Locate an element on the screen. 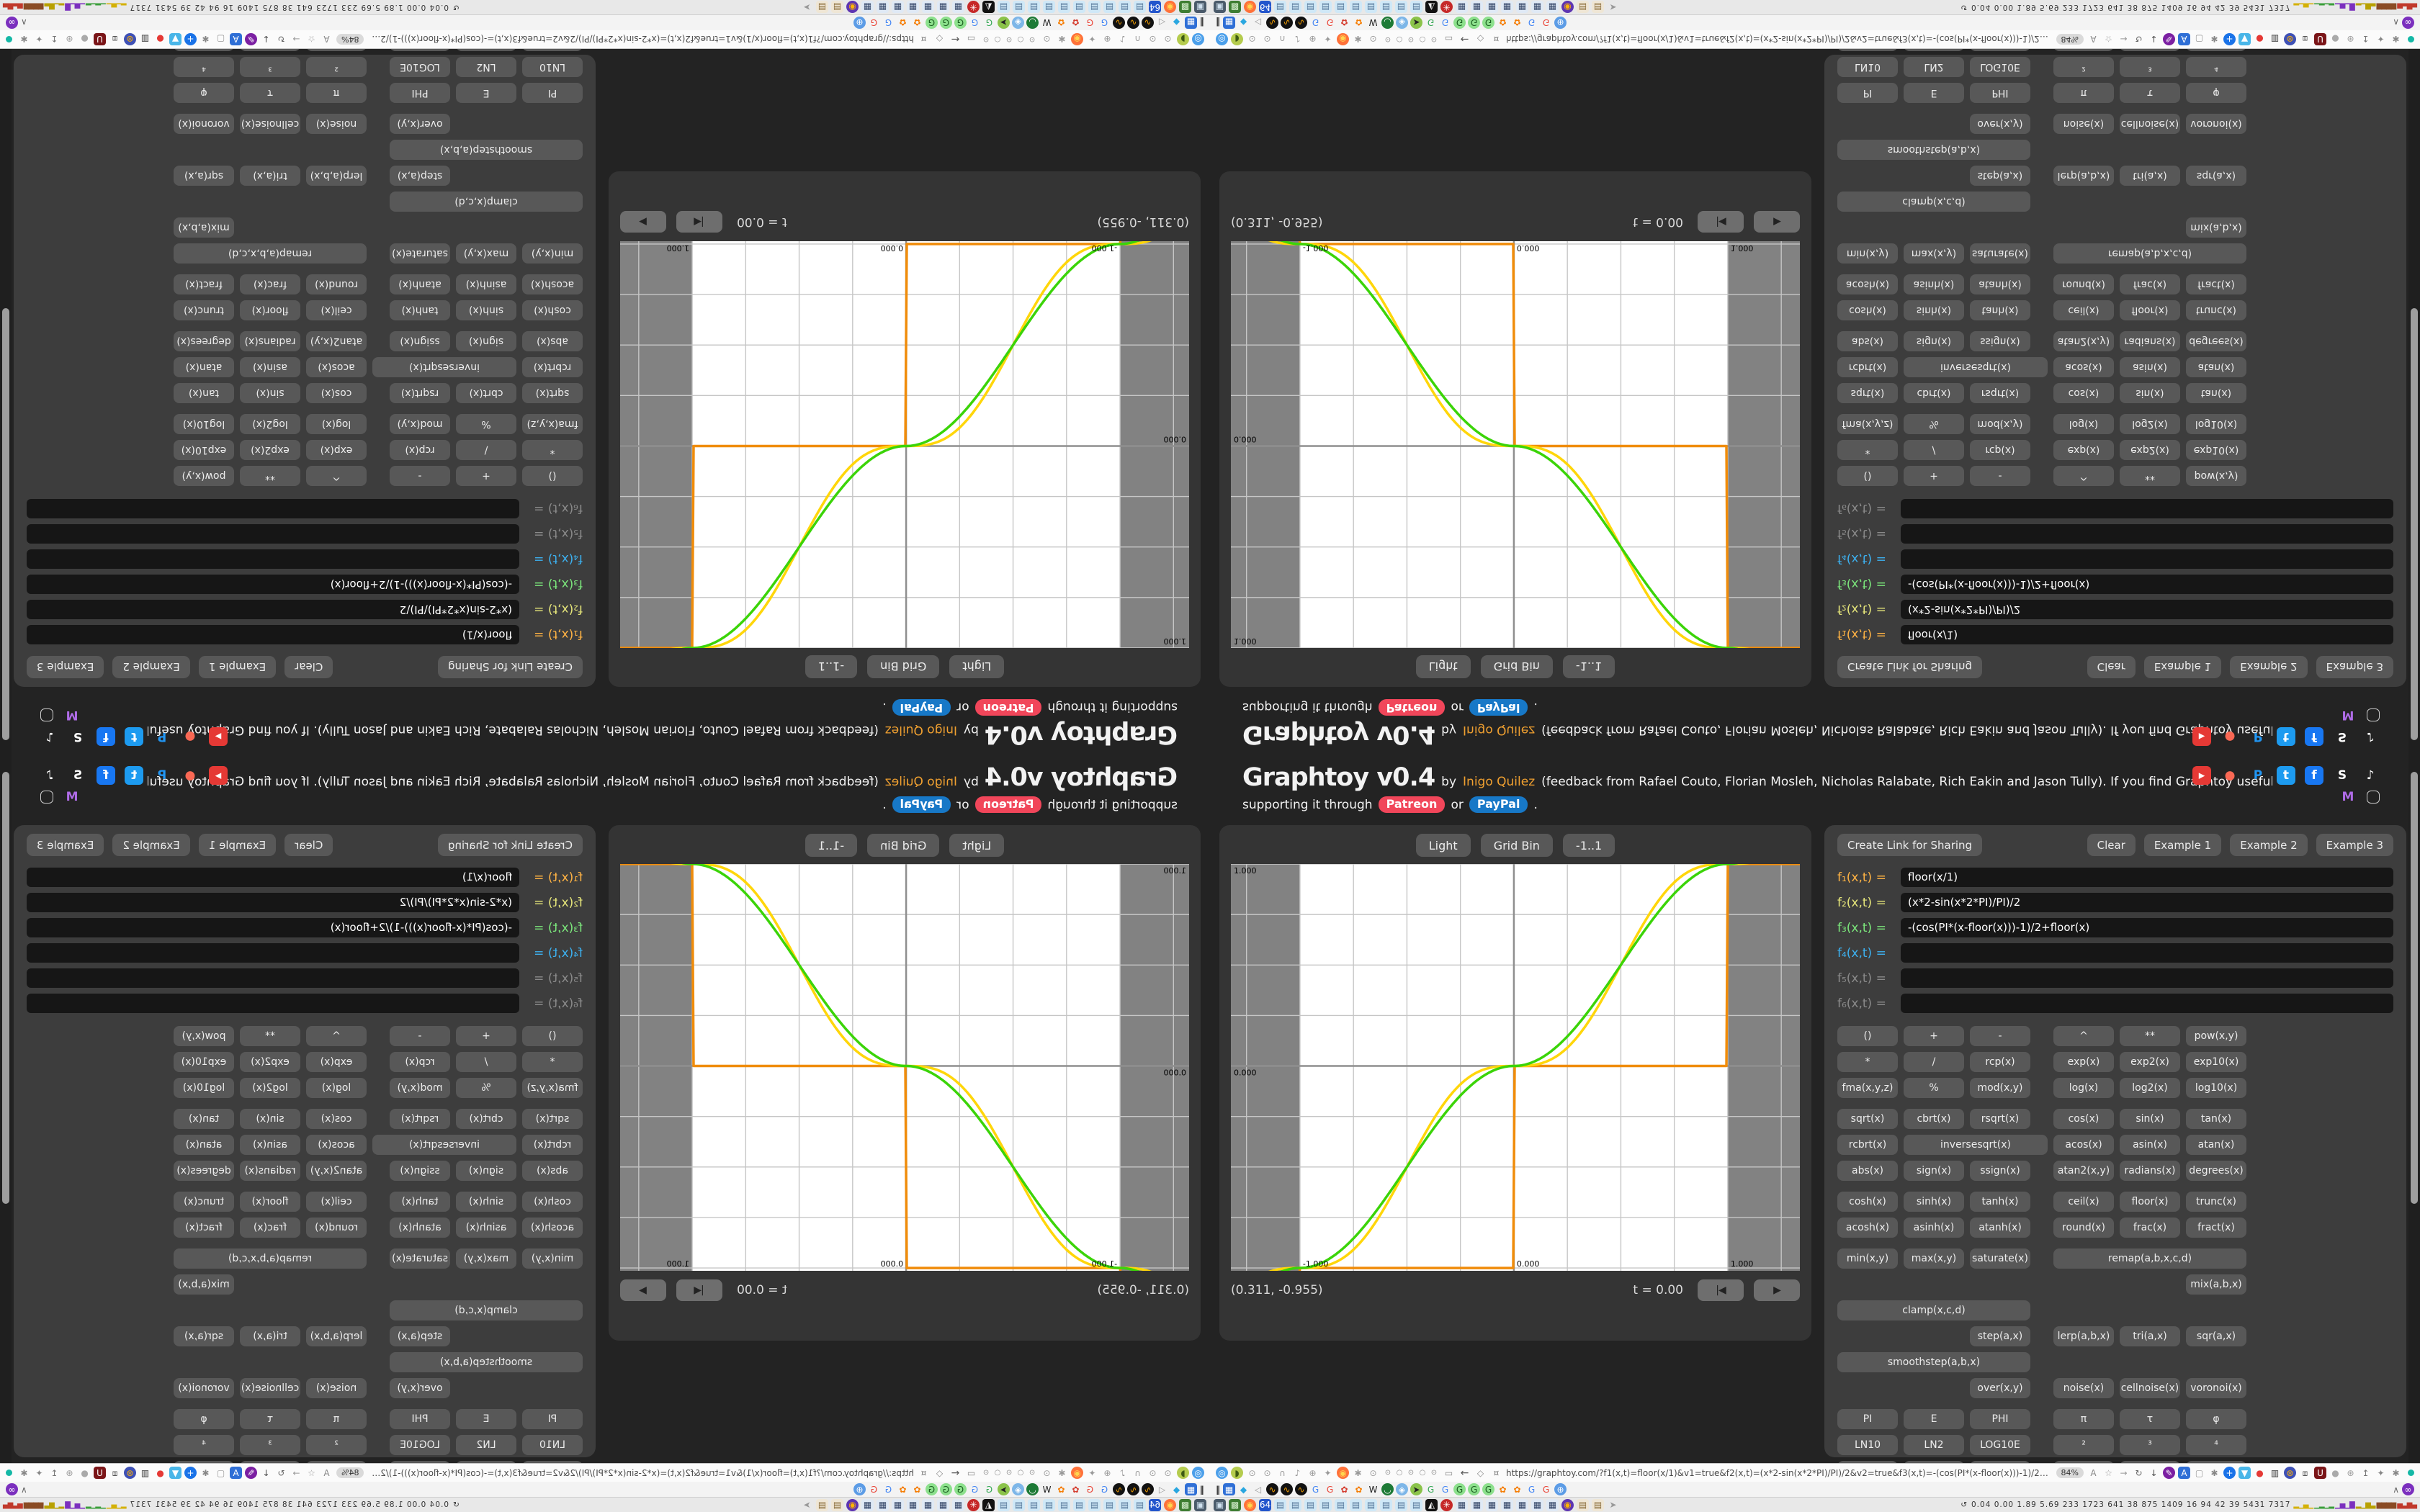  share-icon: ↥ is located at coordinates (54, 39).